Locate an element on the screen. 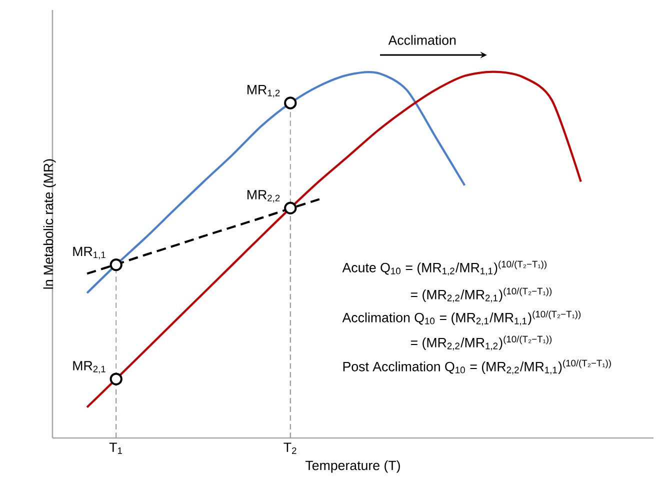  x-tick-label: T$_{1}$ is located at coordinates (115, 448).